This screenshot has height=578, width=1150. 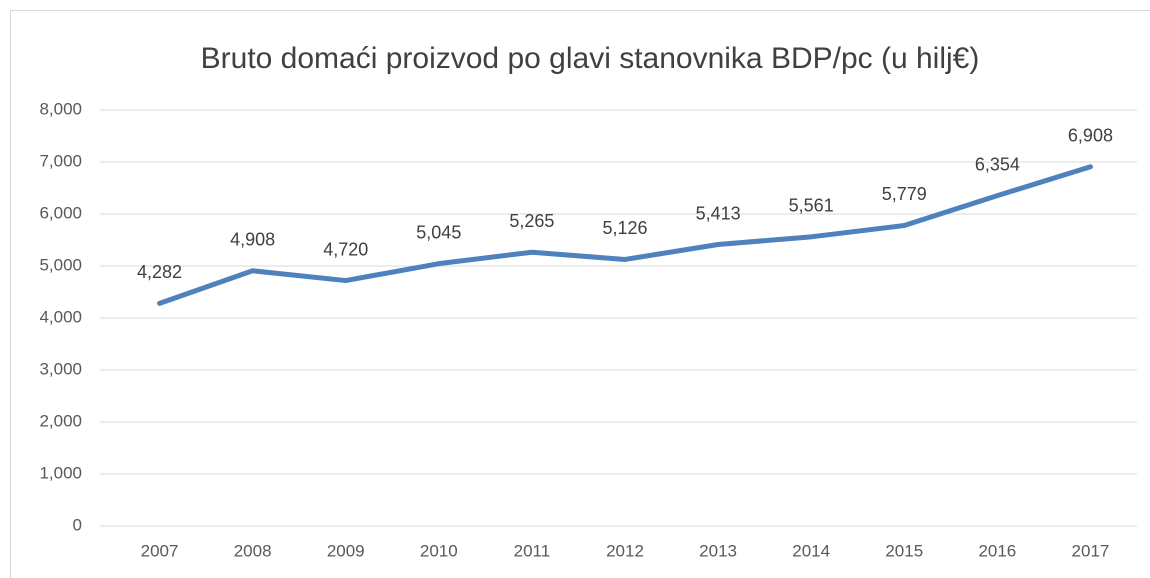 What do you see at coordinates (718, 213) in the screenshot?
I see `data-label: 5,413` at bounding box center [718, 213].